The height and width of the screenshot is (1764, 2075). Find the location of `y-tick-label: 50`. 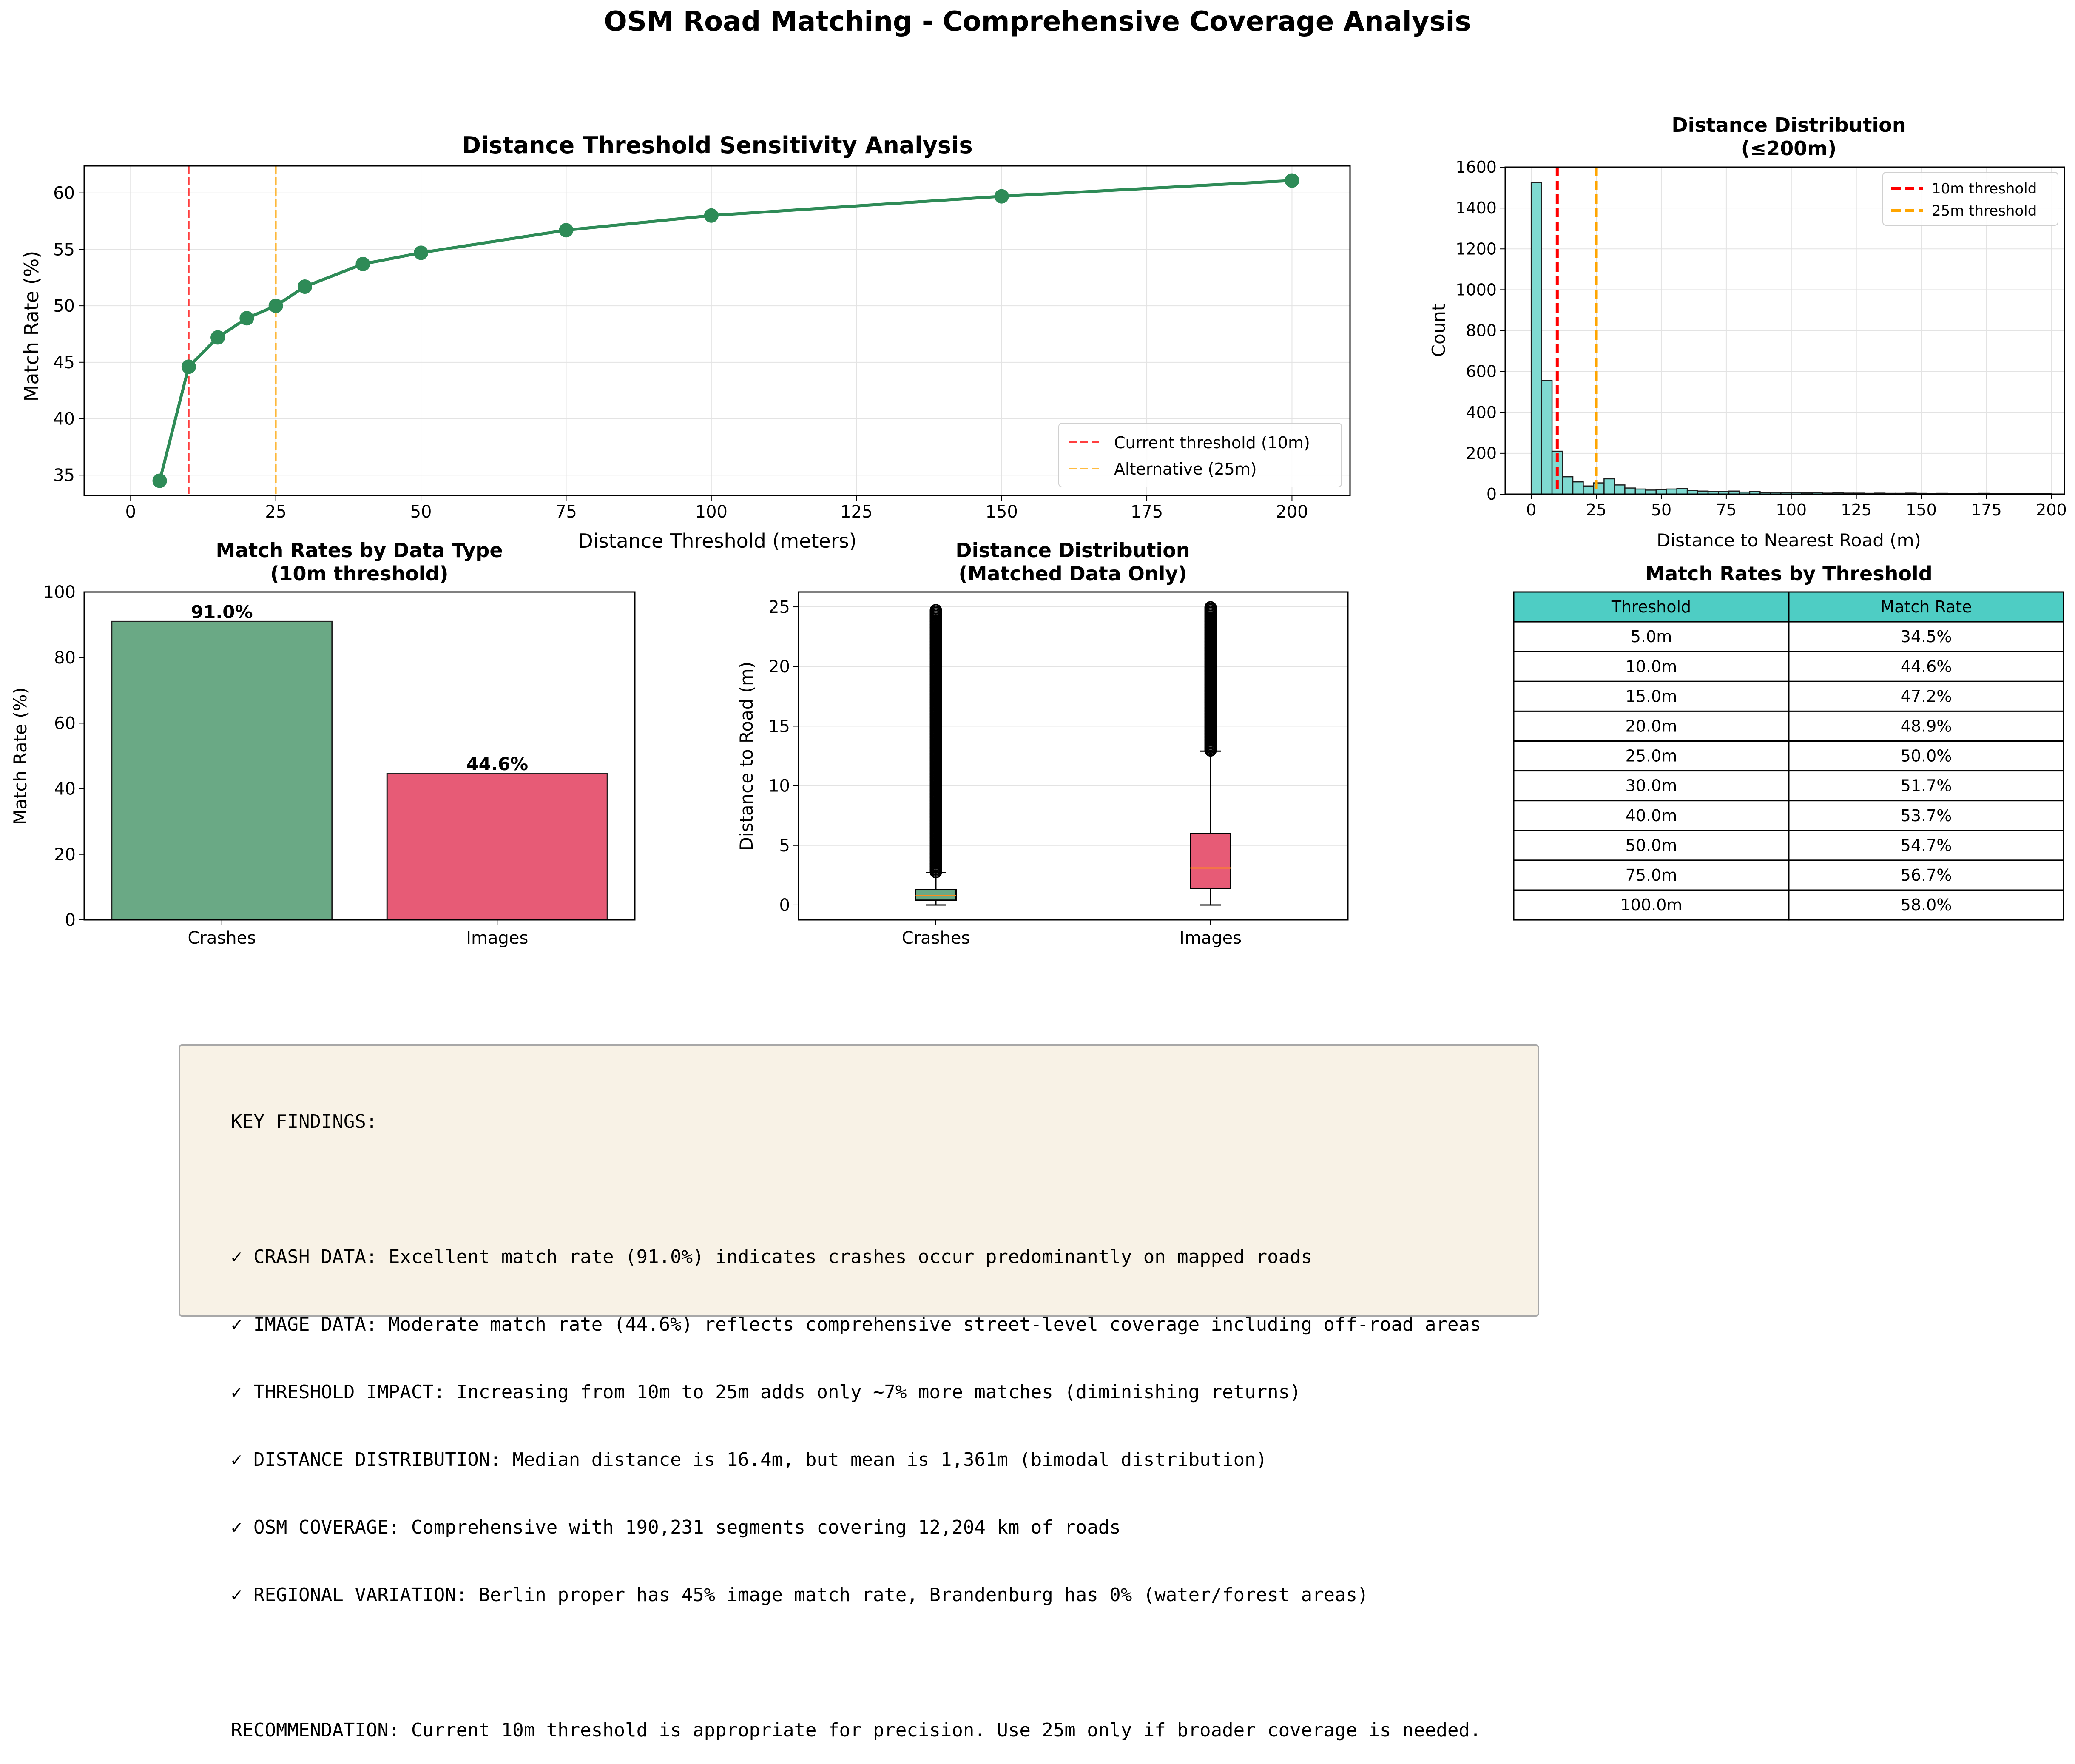

y-tick-label: 50 is located at coordinates (64, 306).